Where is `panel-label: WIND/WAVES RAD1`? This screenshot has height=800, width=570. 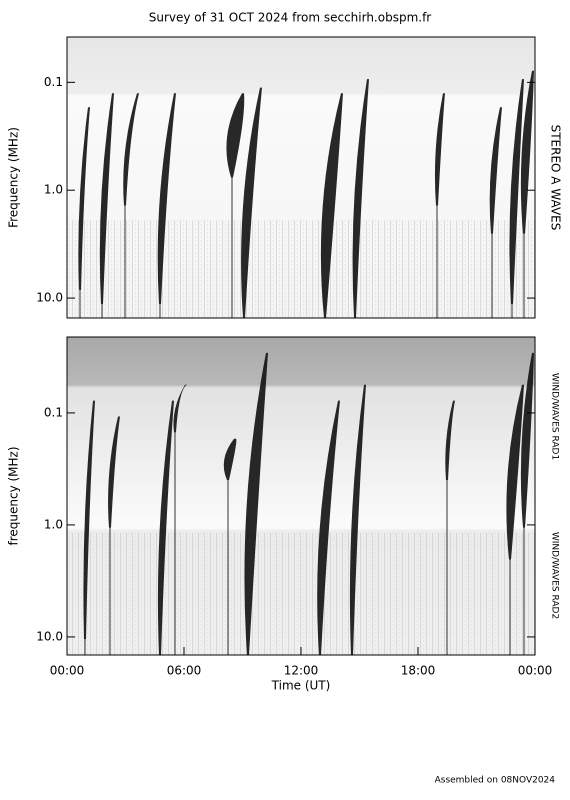 panel-label: WIND/WAVES RAD1 is located at coordinates (555, 416).